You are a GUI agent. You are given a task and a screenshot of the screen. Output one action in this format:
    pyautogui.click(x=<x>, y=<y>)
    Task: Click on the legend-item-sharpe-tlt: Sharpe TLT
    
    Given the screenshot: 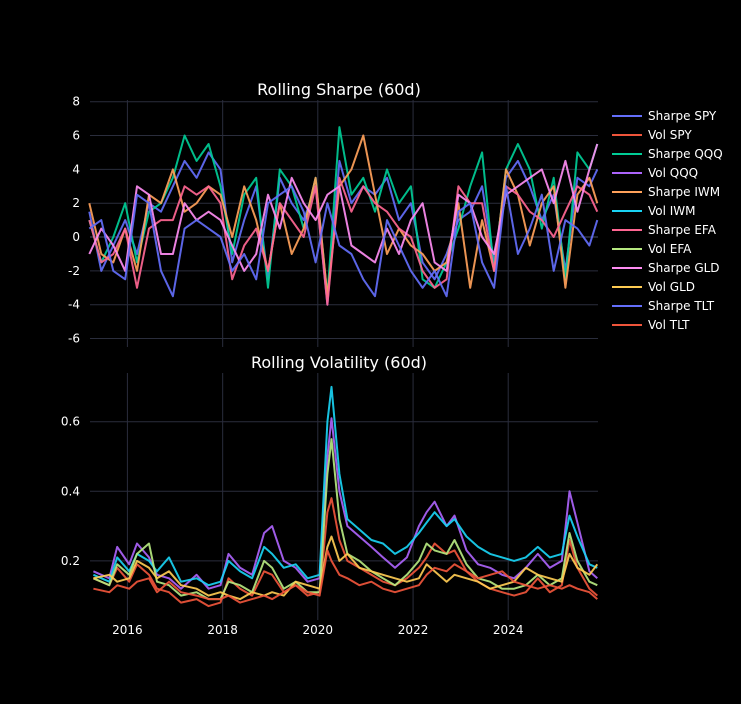 What is the action you would take?
    pyautogui.click(x=663, y=306)
    